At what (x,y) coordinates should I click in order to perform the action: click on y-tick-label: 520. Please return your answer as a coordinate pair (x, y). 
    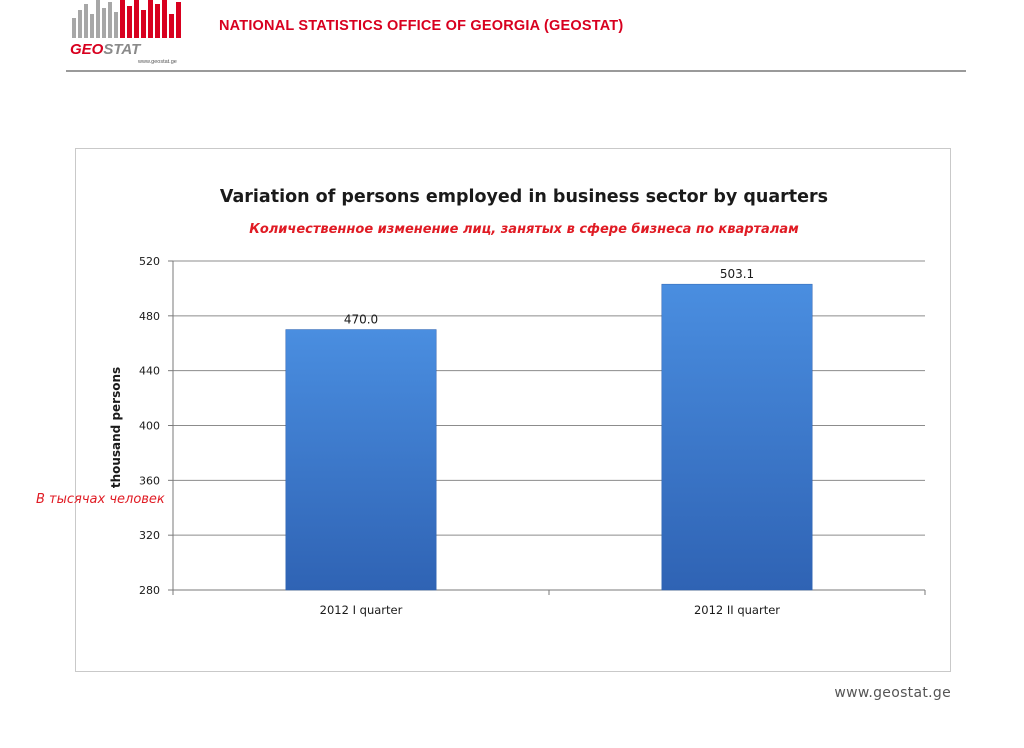
    Looking at the image, I should click on (149, 261).